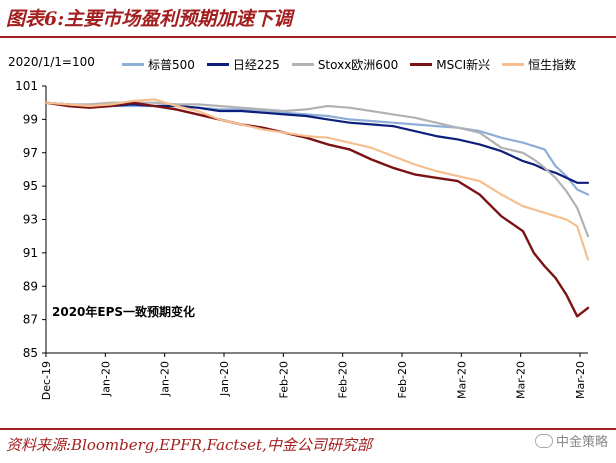 This screenshot has height=463, width=616. Describe the element at coordinates (123, 311) in the screenshot. I see `chart-annotation: 2020年EPS一致预期变化` at that location.